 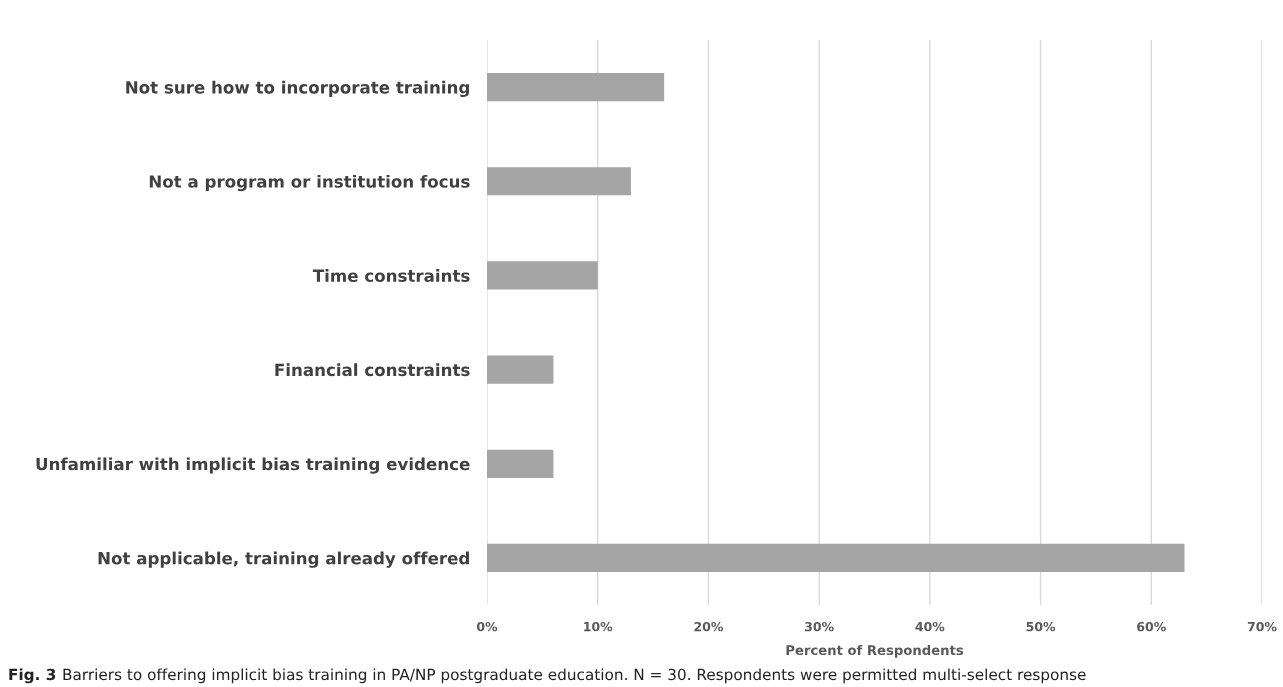 I want to click on y-tick-label: Time constraints, so click(x=391, y=275).